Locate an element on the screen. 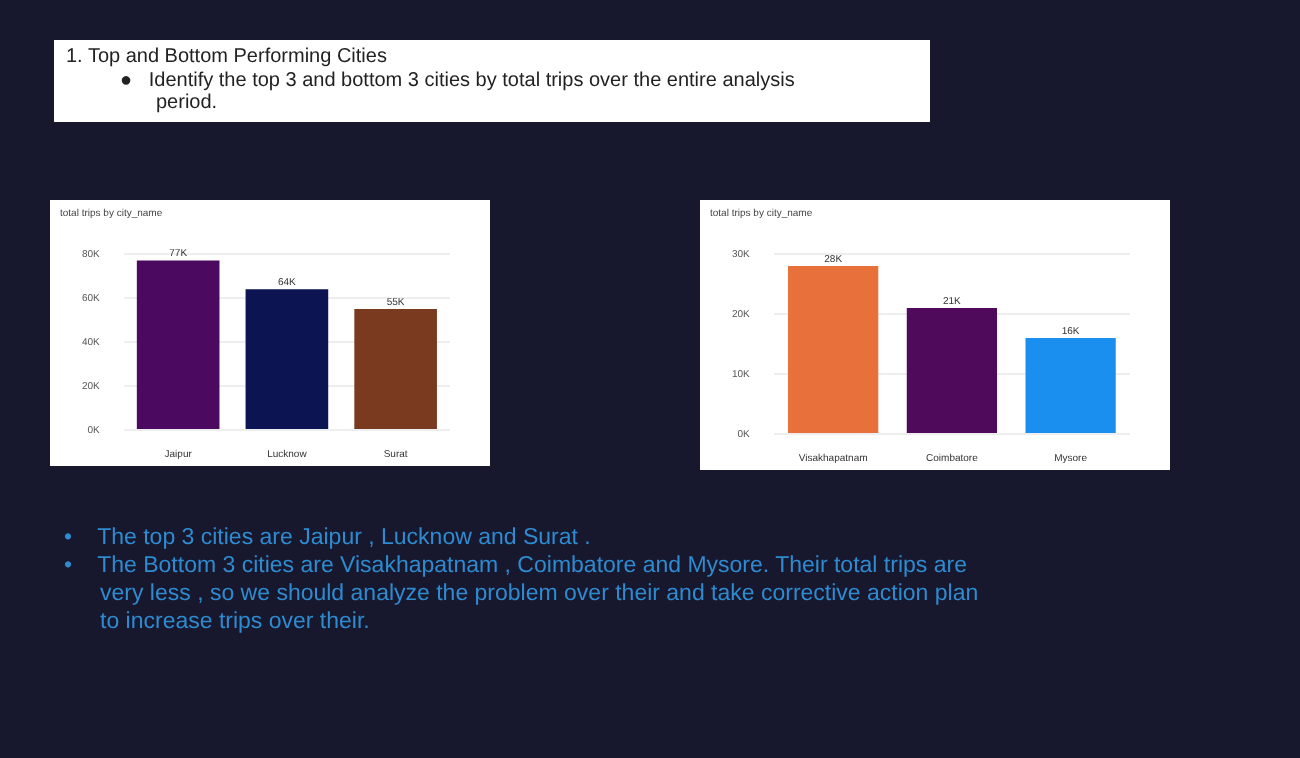 The width and height of the screenshot is (1300, 758). text: • The top 3 cities are Jaipur , Lucknow and Surat . is located at coordinates (328, 538).